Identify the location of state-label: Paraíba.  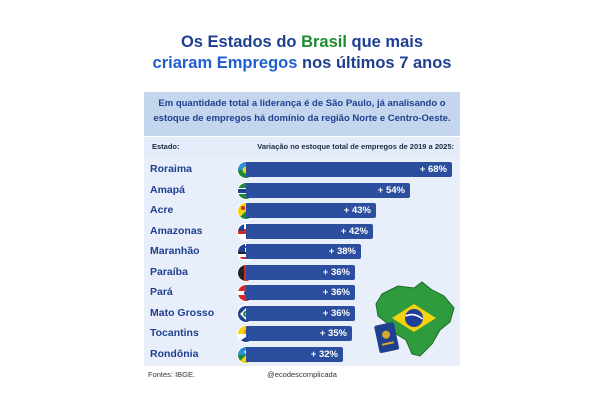
(169, 271).